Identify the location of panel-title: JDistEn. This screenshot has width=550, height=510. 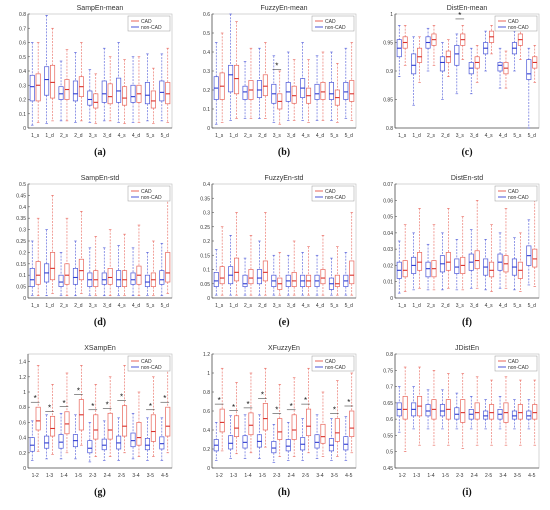
(467, 348).